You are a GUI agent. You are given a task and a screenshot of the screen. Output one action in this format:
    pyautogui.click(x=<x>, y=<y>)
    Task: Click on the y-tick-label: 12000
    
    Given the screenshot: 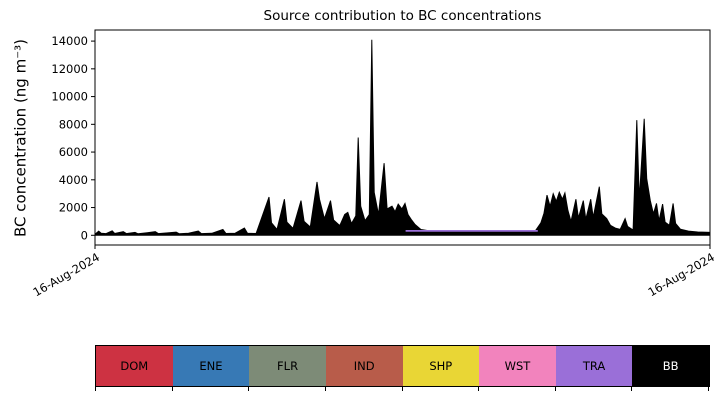 What is the action you would take?
    pyautogui.click(x=69, y=69)
    